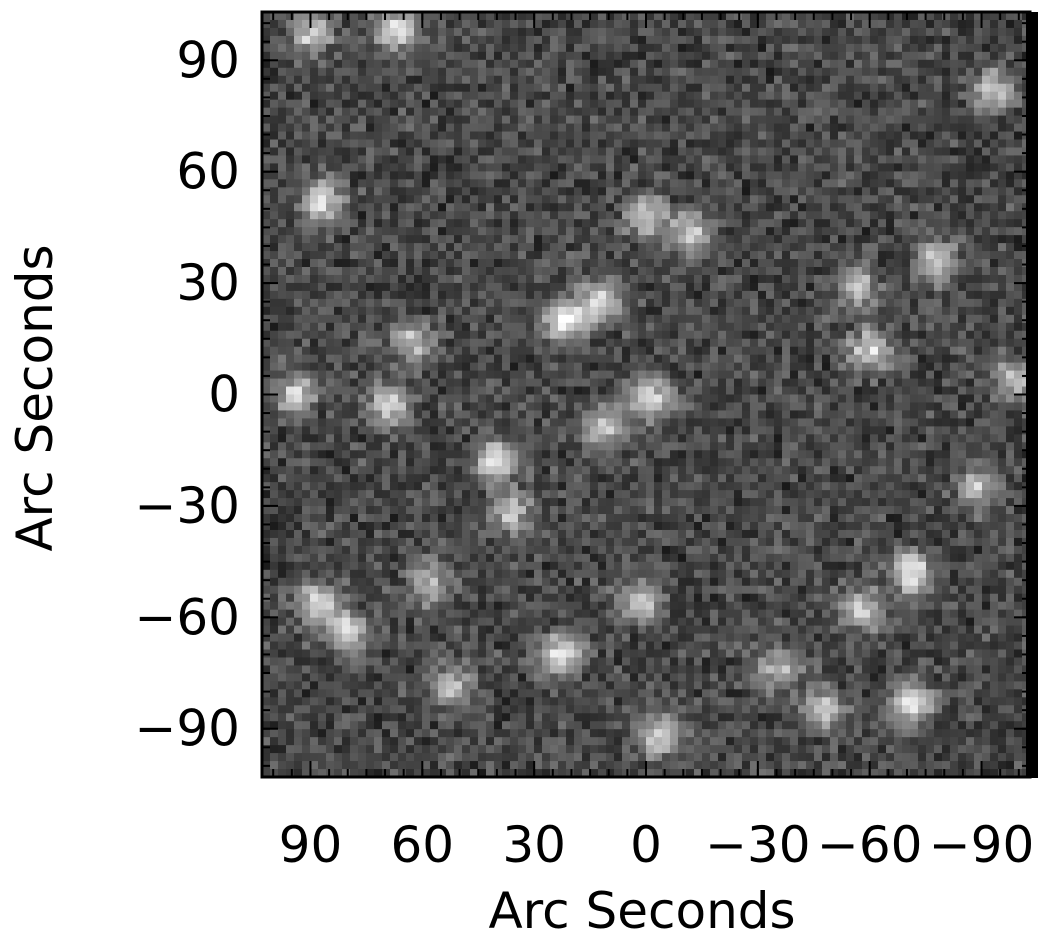  I want to click on x-tick-label: −30, so click(758, 845).